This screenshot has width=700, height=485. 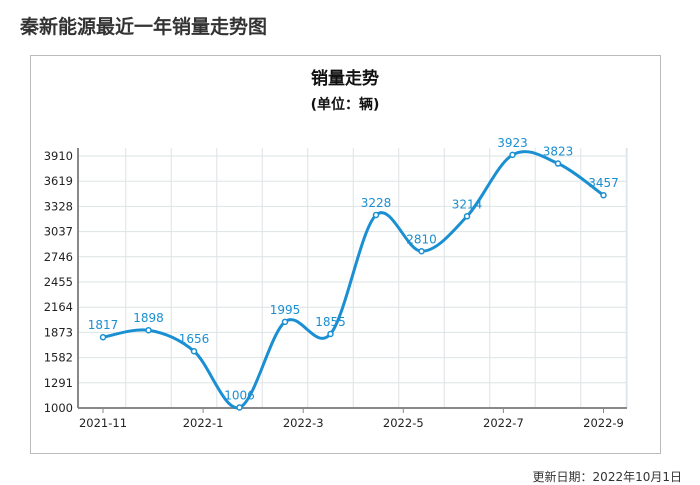 What do you see at coordinates (194, 339) in the screenshot?
I see `data-label: 1656` at bounding box center [194, 339].